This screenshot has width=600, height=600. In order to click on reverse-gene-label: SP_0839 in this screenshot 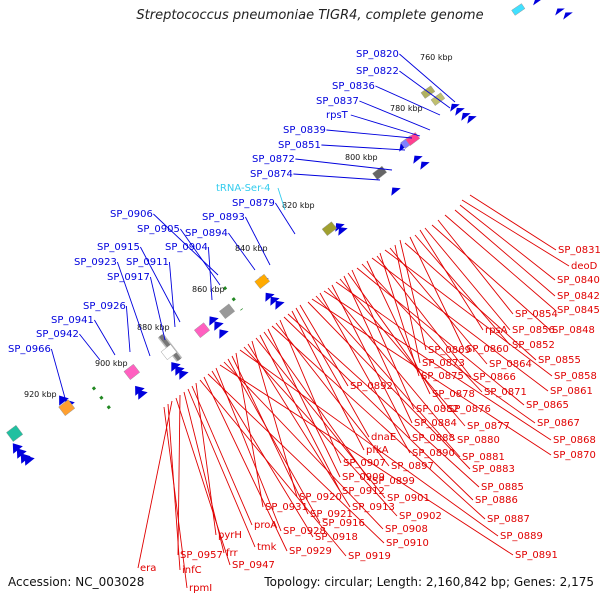, I will do `click(304, 130)`.